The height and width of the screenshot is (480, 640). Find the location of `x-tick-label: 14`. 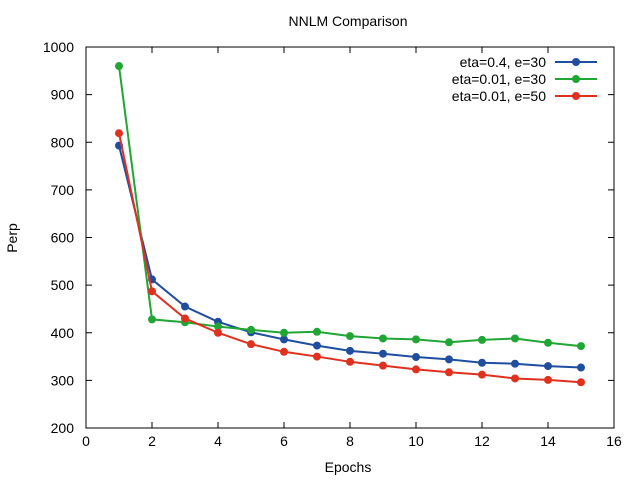

x-tick-label: 14 is located at coordinates (548, 441).